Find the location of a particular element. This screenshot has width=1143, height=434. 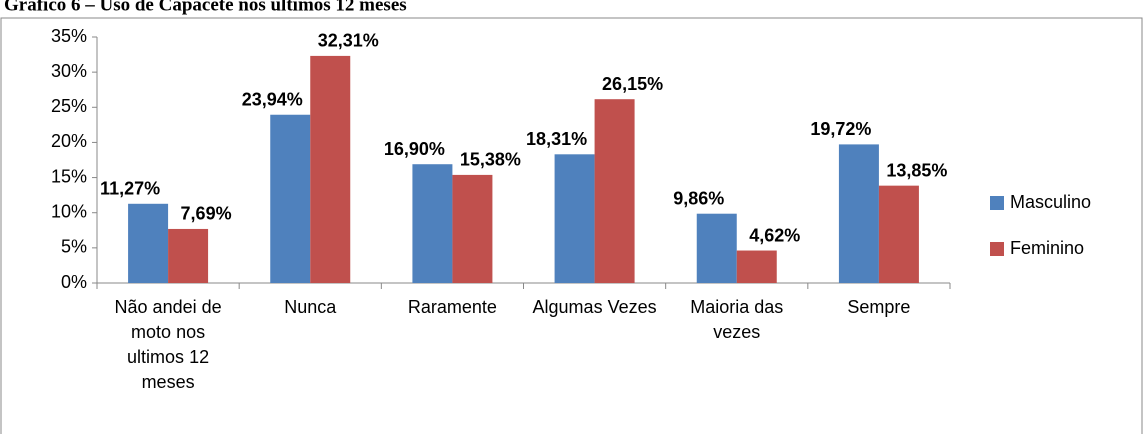

y-tick-label: 10% is located at coordinates (69, 211).